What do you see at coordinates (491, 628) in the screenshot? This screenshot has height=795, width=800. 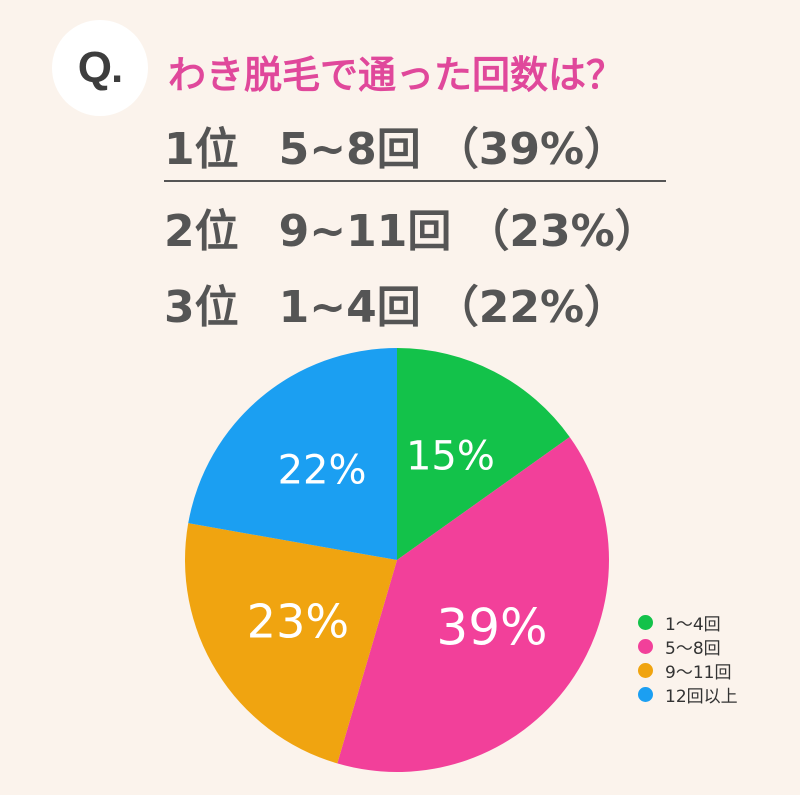 I see `pie-slice-label-2: 39%` at bounding box center [491, 628].